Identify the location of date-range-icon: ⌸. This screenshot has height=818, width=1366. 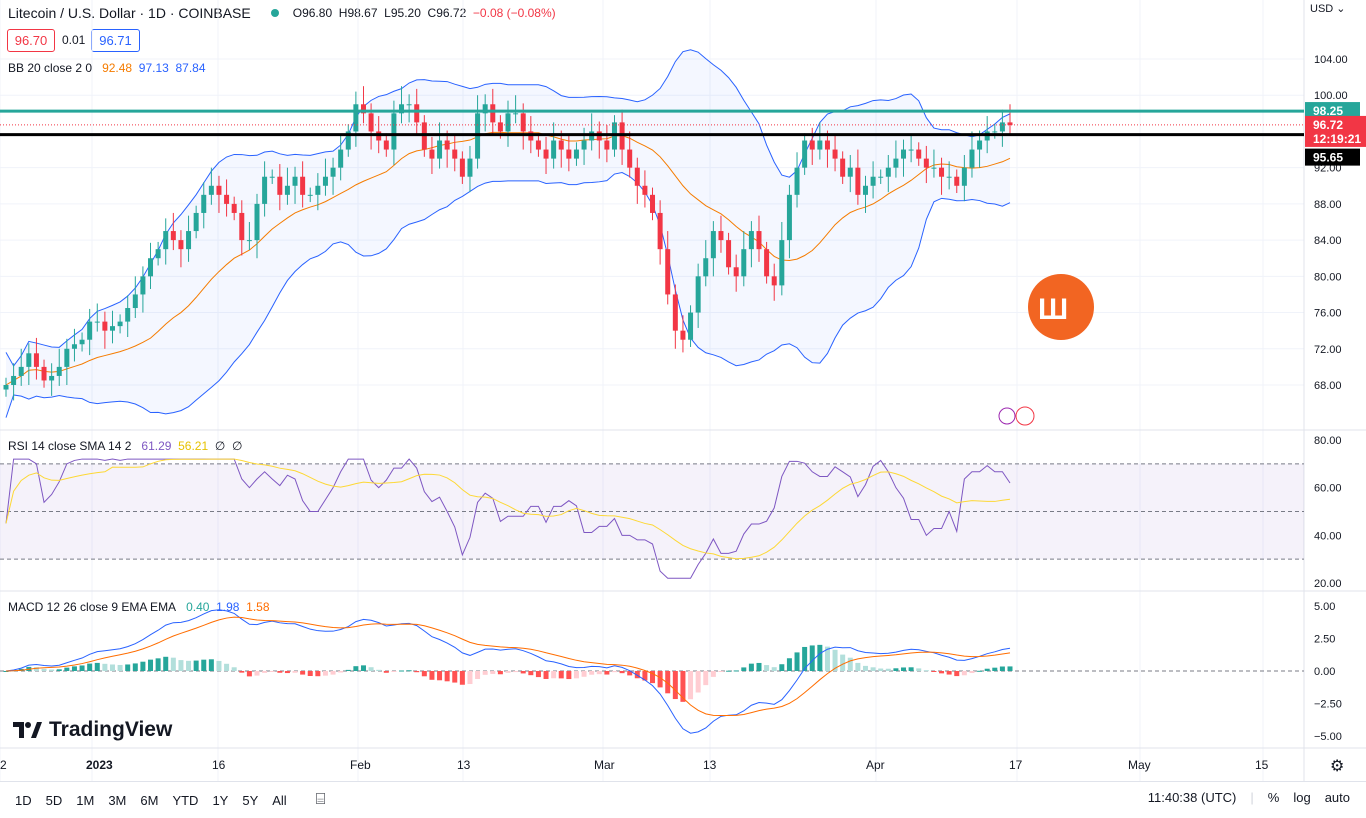
(320, 799).